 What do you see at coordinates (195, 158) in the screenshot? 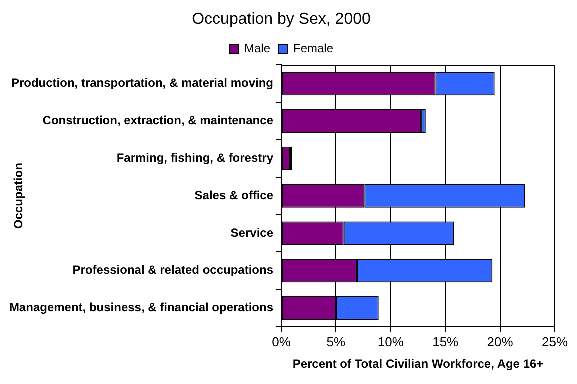
I see `y-tick-label: Farming, fishing, & forestry` at bounding box center [195, 158].